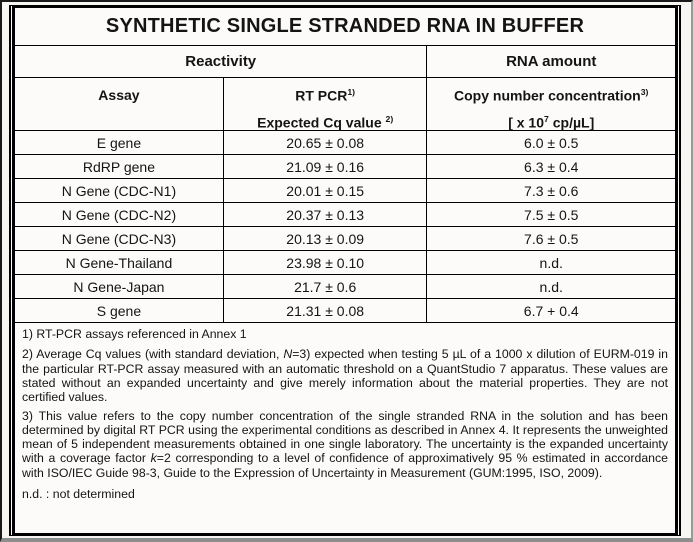 Image resolution: width=693 pixels, height=542 pixels. I want to click on footnote-1: 1) RT-PCR assays referenced in Annex 1, so click(134, 334).